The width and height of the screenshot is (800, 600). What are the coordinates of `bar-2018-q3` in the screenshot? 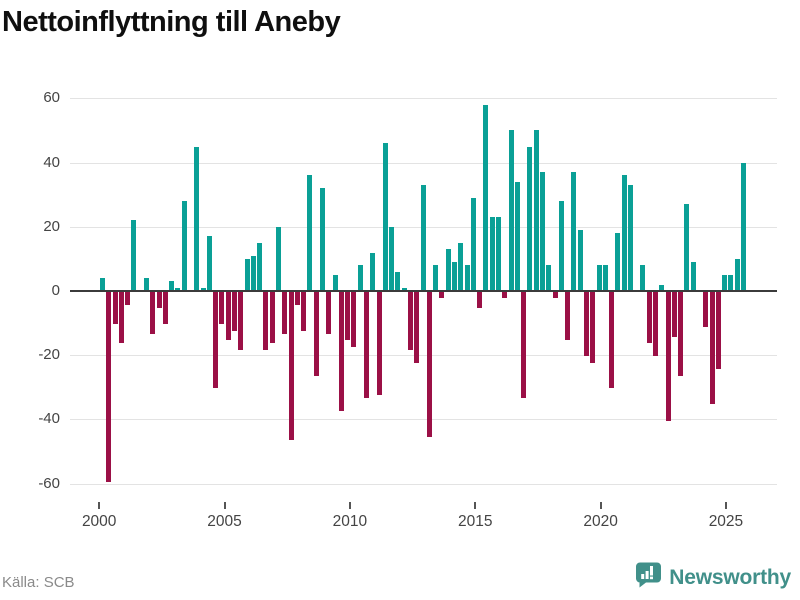 It's located at (567, 316).